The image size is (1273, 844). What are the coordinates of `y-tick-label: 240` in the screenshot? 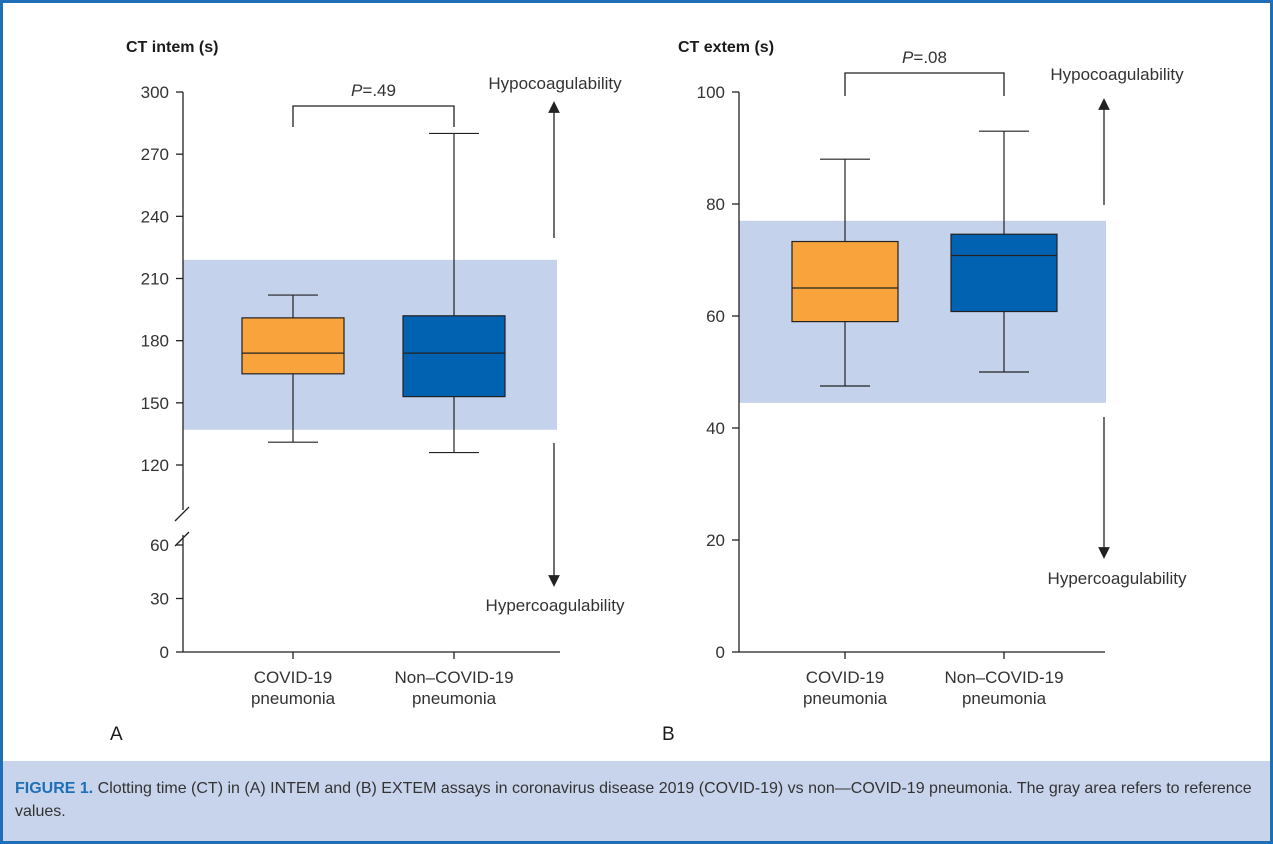 It's located at (155, 216).